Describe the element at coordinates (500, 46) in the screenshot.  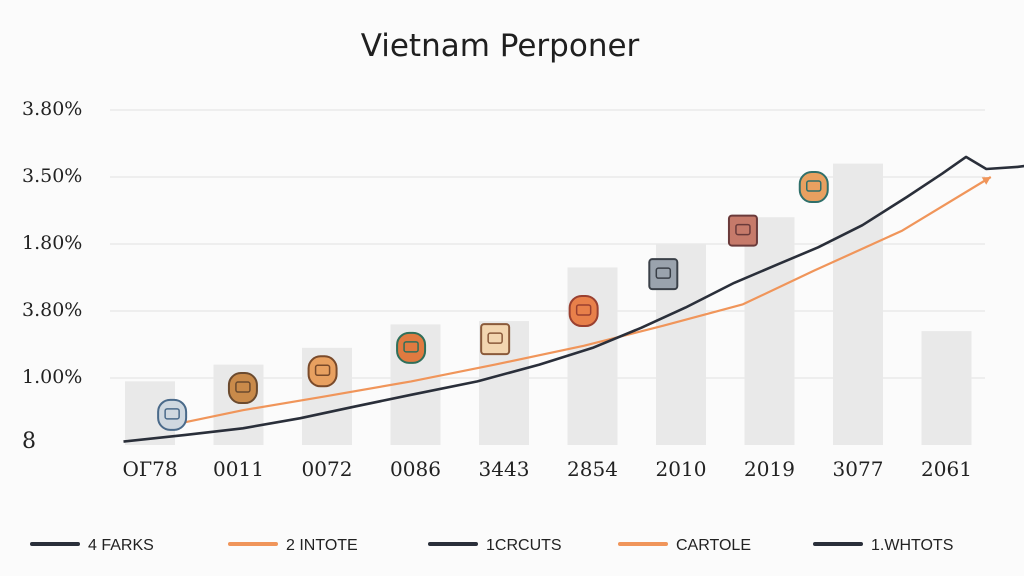
I see `chart-title: Vietnam Perponer` at that location.